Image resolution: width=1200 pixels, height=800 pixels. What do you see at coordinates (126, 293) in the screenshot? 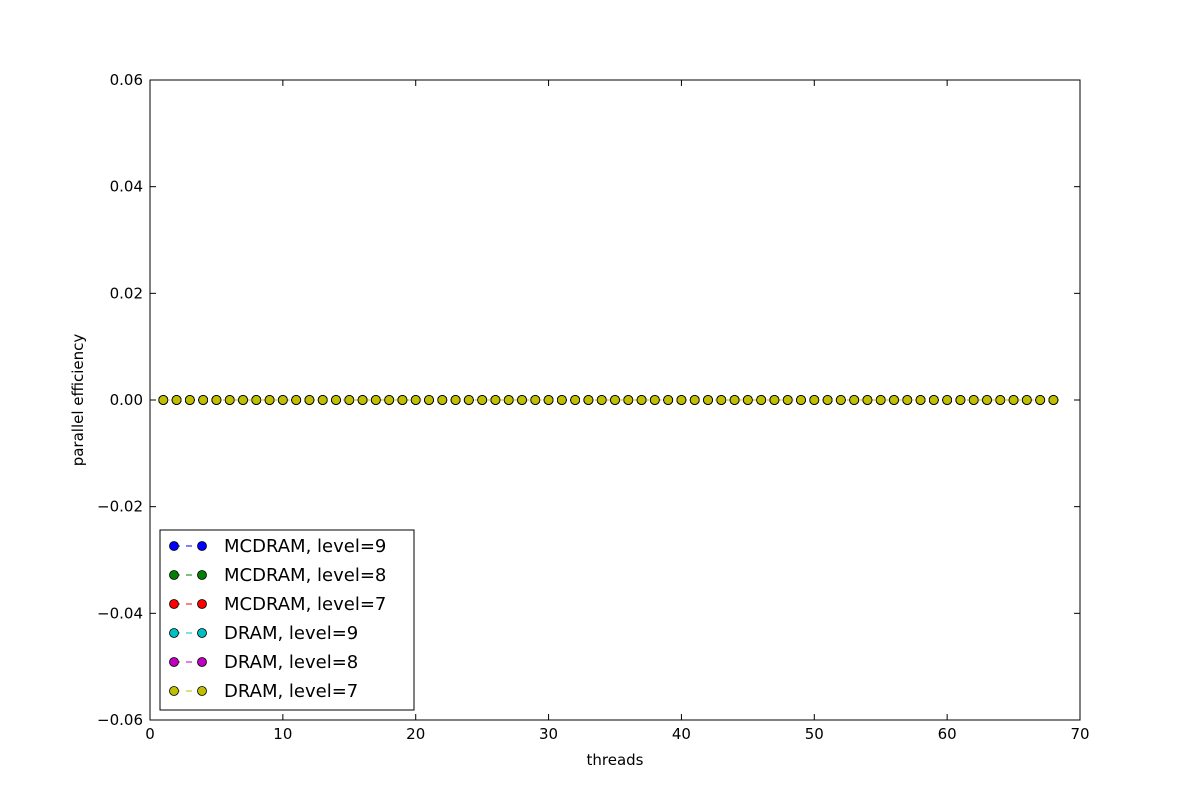
I see `y-tick-label: 0.02` at bounding box center [126, 293].